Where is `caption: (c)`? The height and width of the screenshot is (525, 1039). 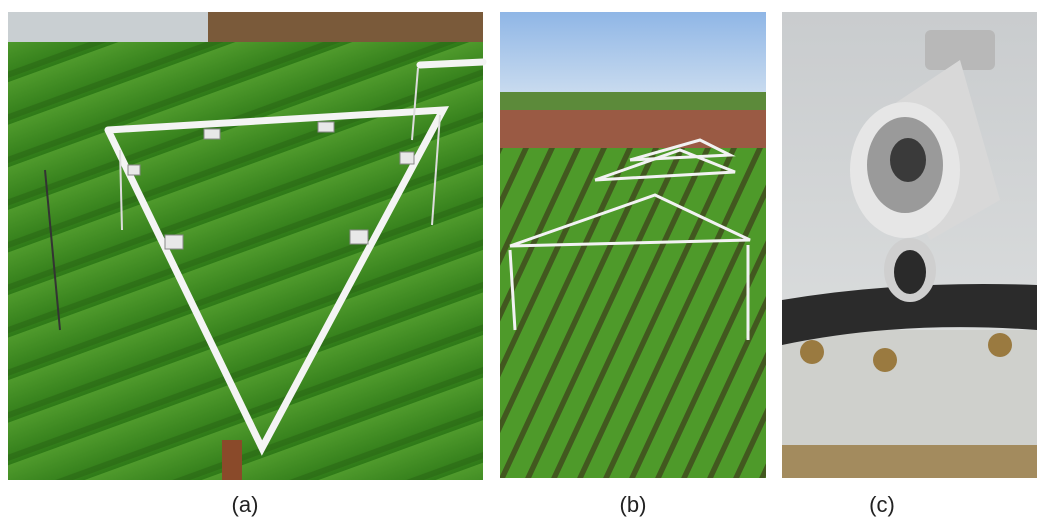 caption: (c) is located at coordinates (882, 504).